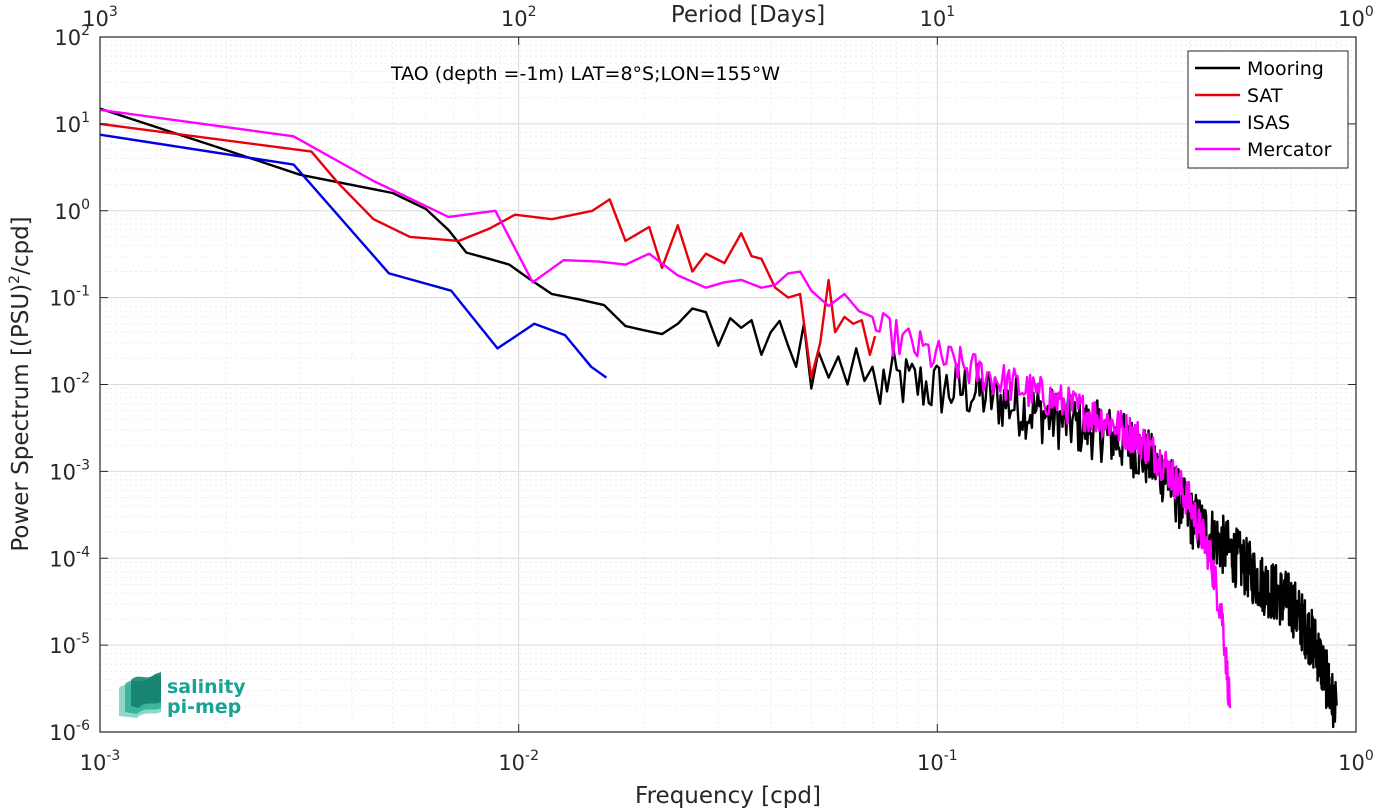 Image resolution: width=1383 pixels, height=809 pixels. What do you see at coordinates (950, 12) in the screenshot?
I see `top-tick-label-exp: 1` at bounding box center [950, 12].